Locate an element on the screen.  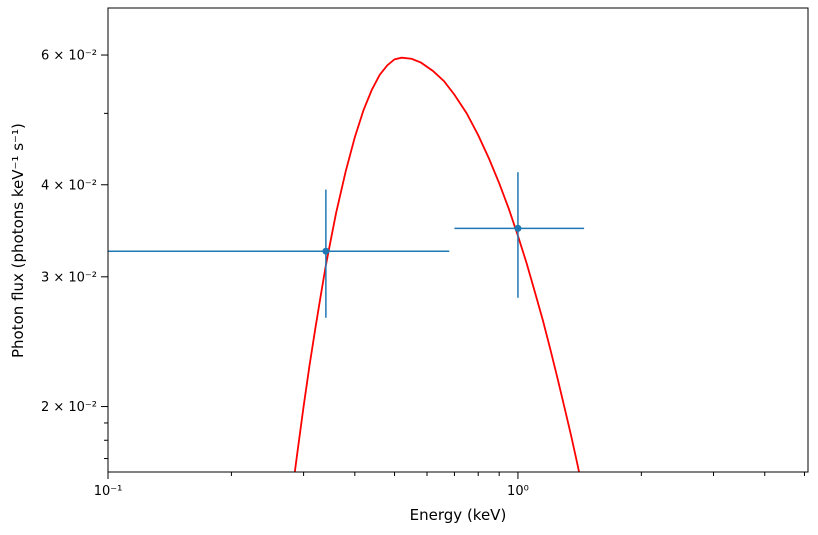
y-tick-label: 4 × 10⁻² is located at coordinates (69, 185).